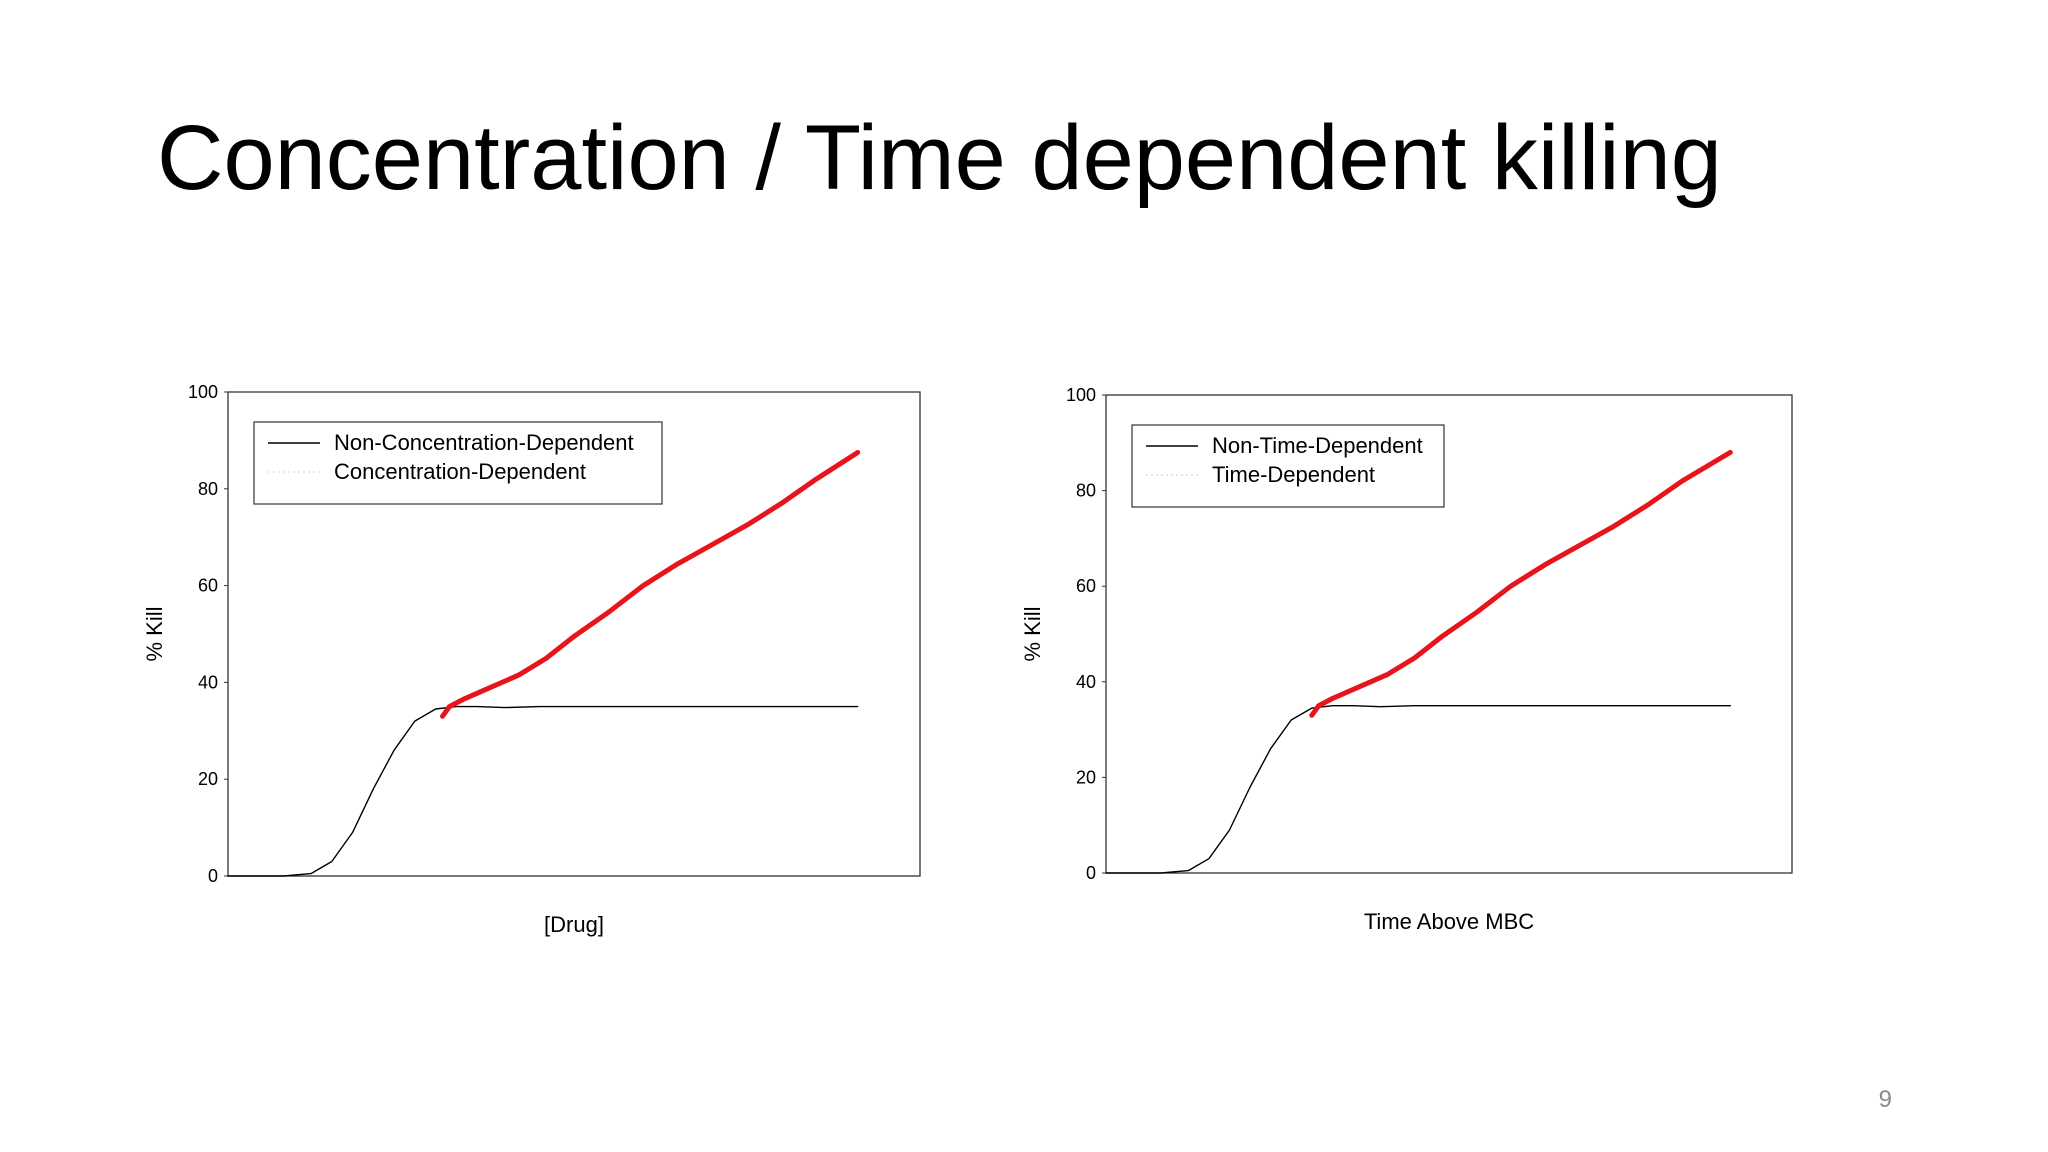  Describe the element at coordinates (460, 471) in the screenshot. I see `legend-entry: Concentration-Dependent` at that location.